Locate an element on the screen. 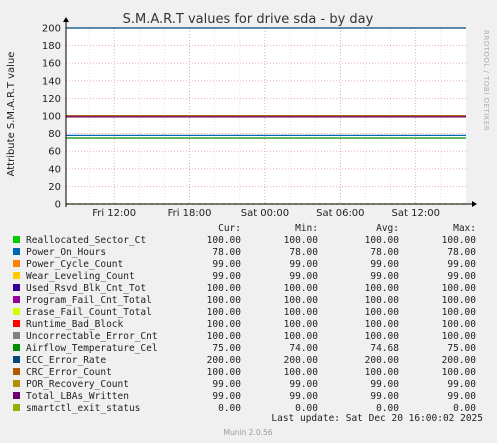 The height and width of the screenshot is (443, 497). y-tick-label: 140 is located at coordinates (51, 81).